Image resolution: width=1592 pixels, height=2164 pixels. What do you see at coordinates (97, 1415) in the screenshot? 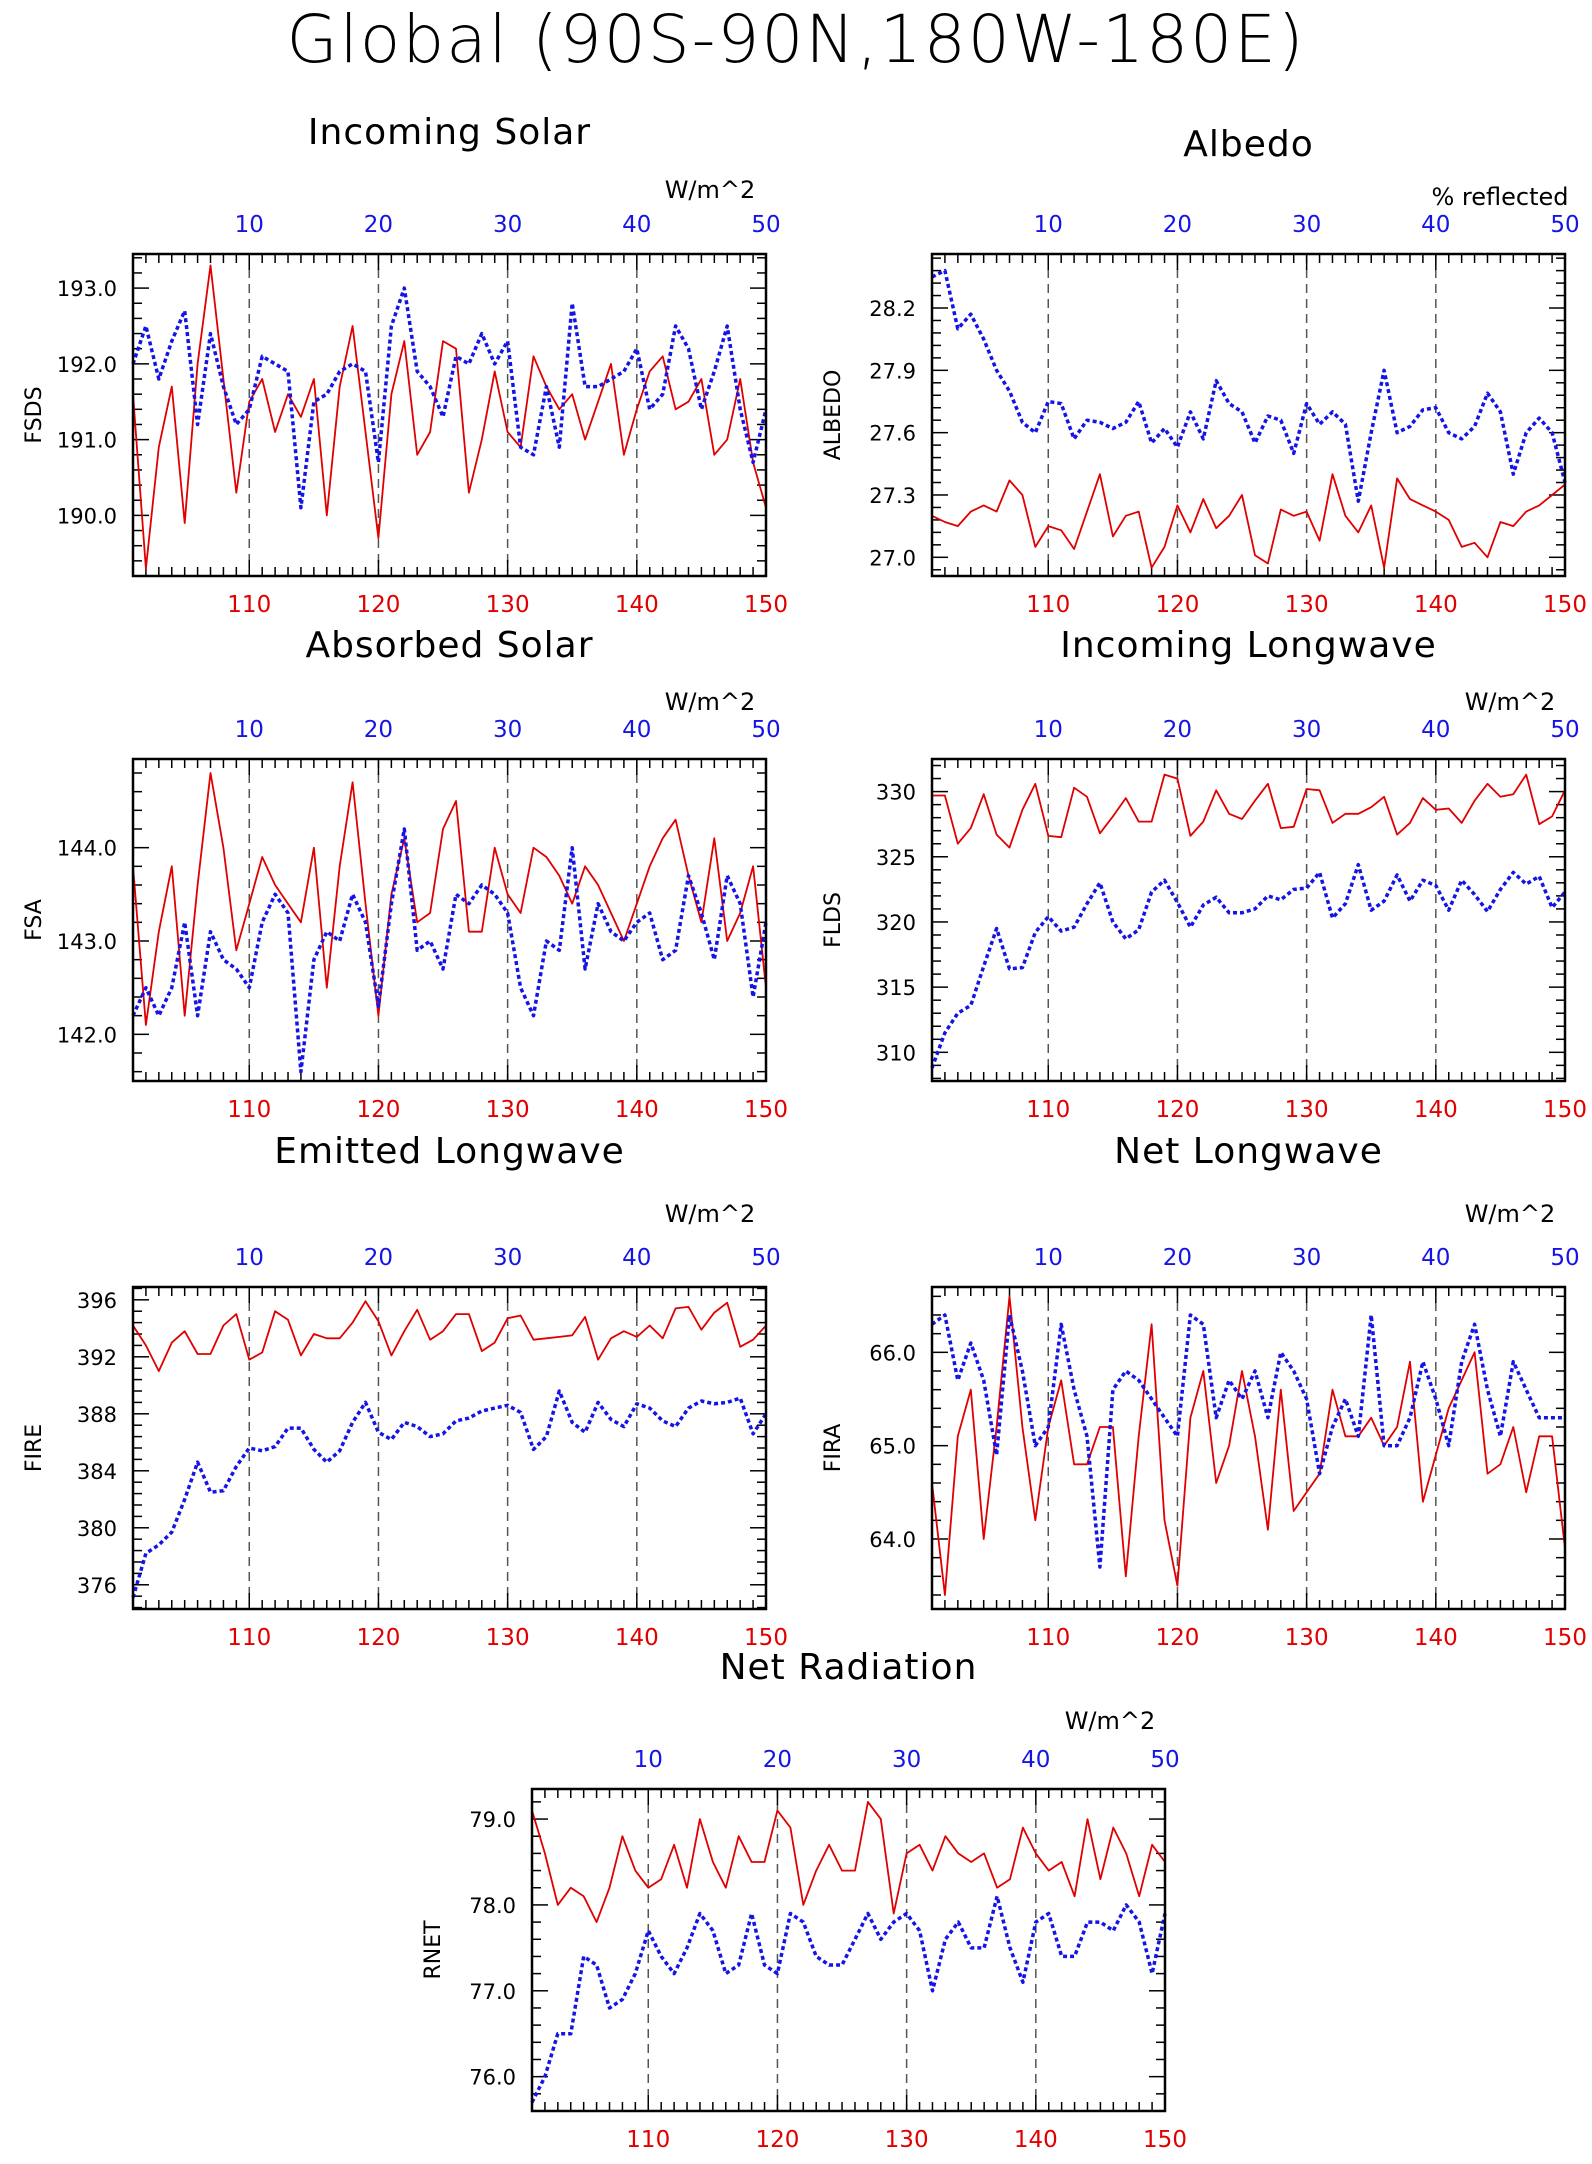
I see `y-tick-label: 388` at bounding box center [97, 1415].